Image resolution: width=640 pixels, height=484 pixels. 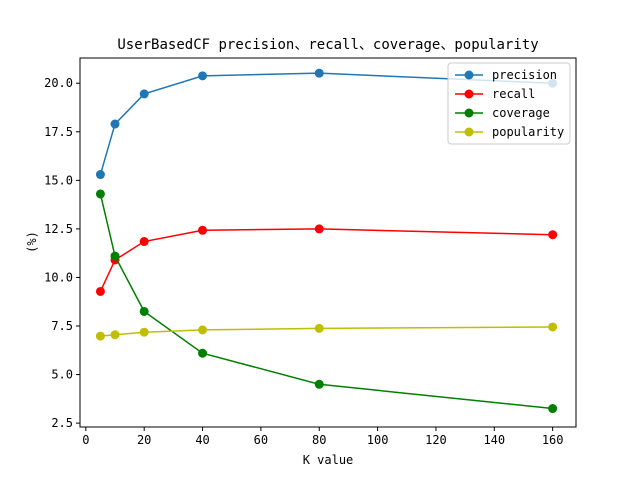 What do you see at coordinates (378, 440) in the screenshot?
I see `x-tick-label: 100` at bounding box center [378, 440].